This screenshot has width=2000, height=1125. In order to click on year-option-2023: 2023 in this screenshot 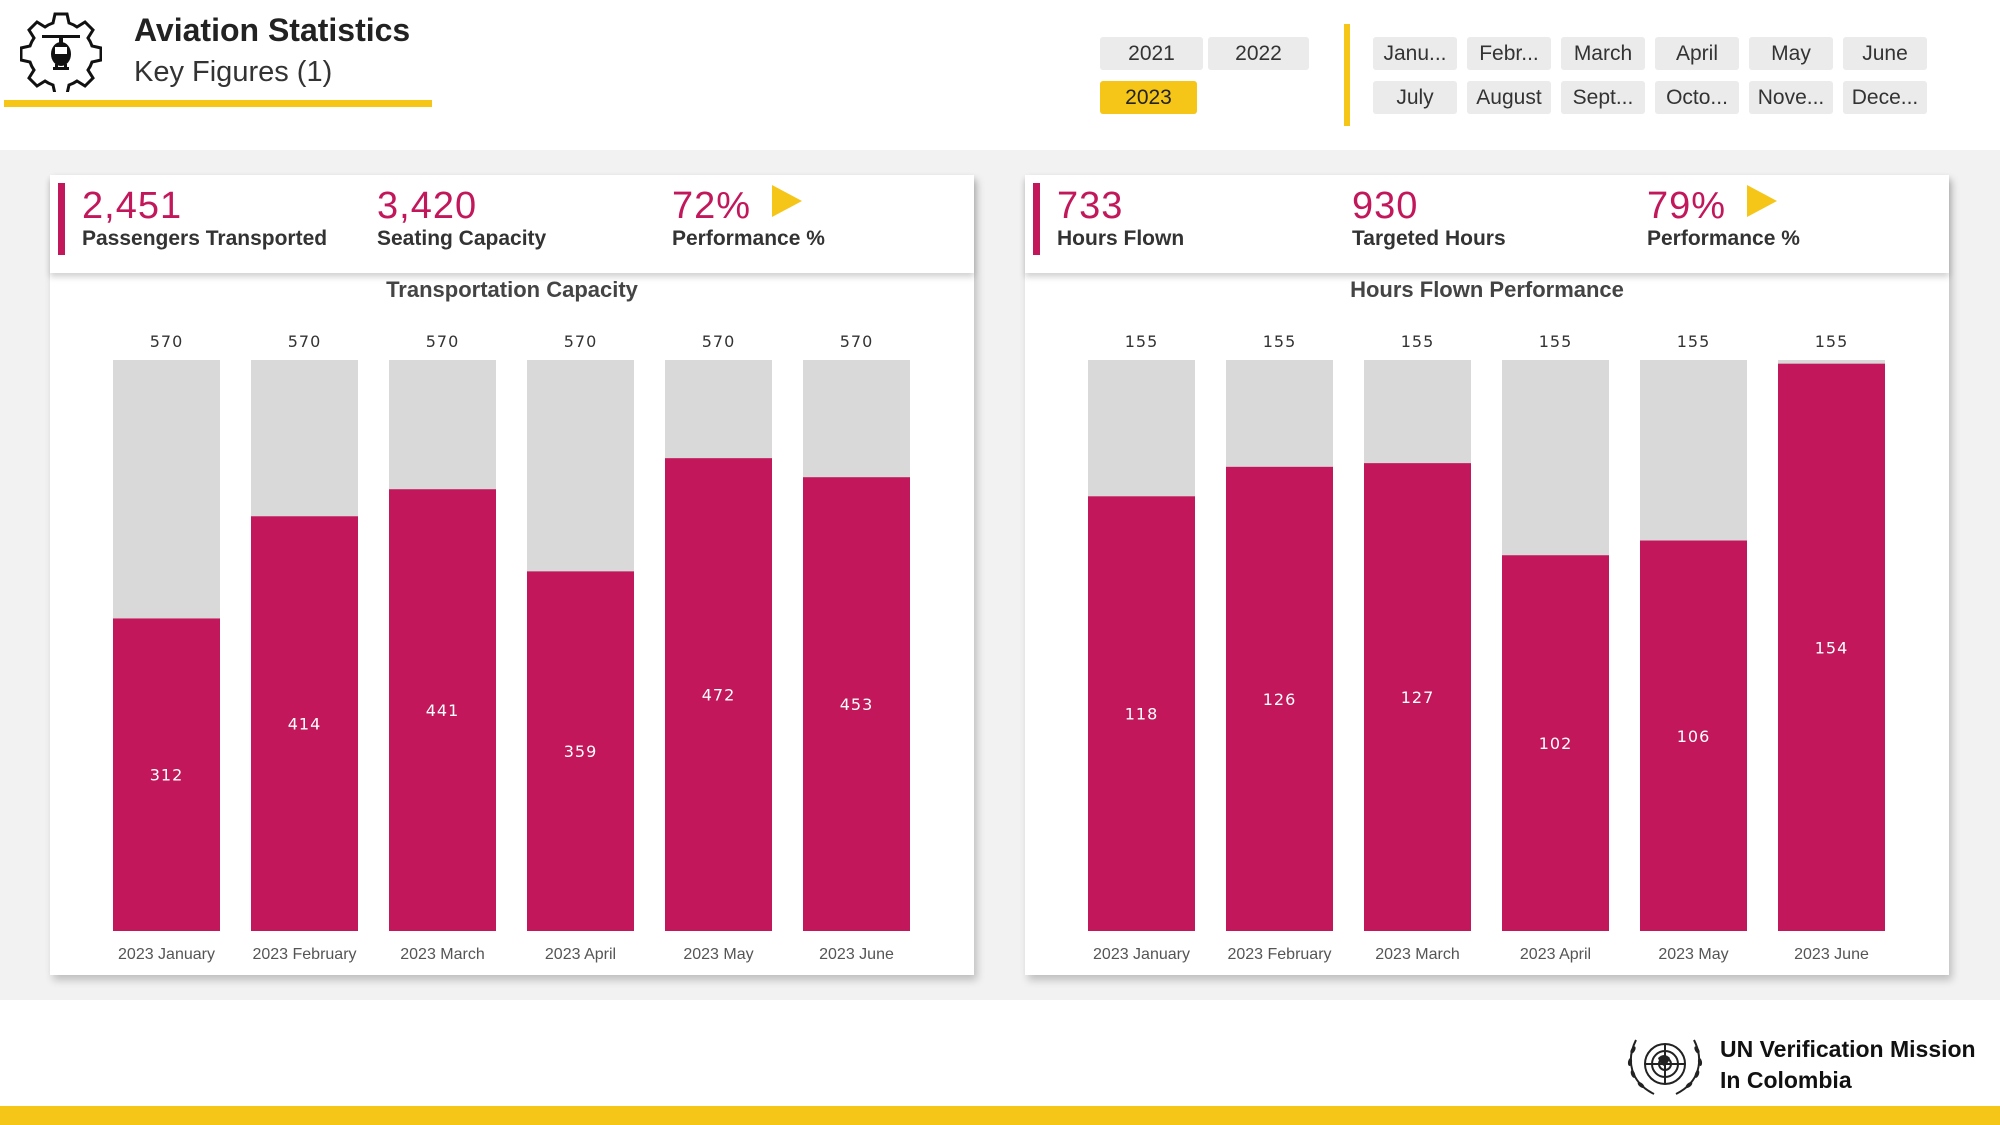, I will do `click(1148, 97)`.